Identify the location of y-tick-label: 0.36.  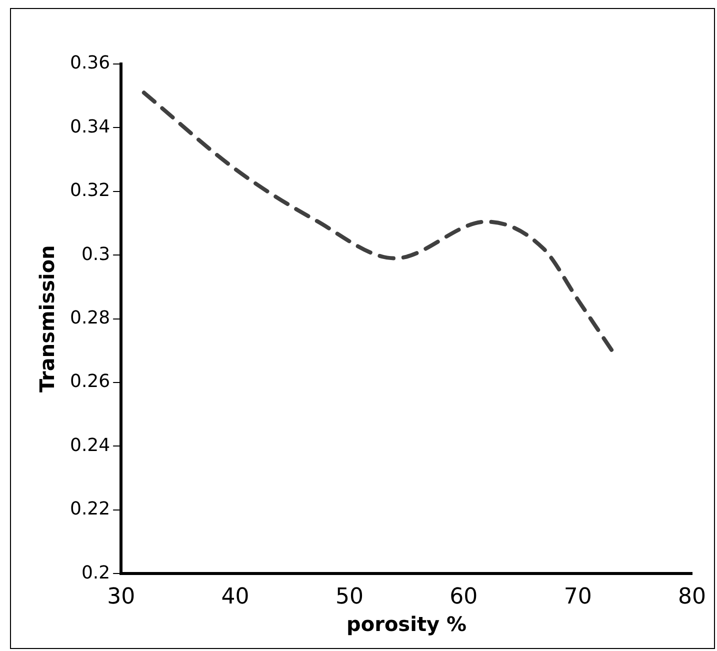
(90, 63).